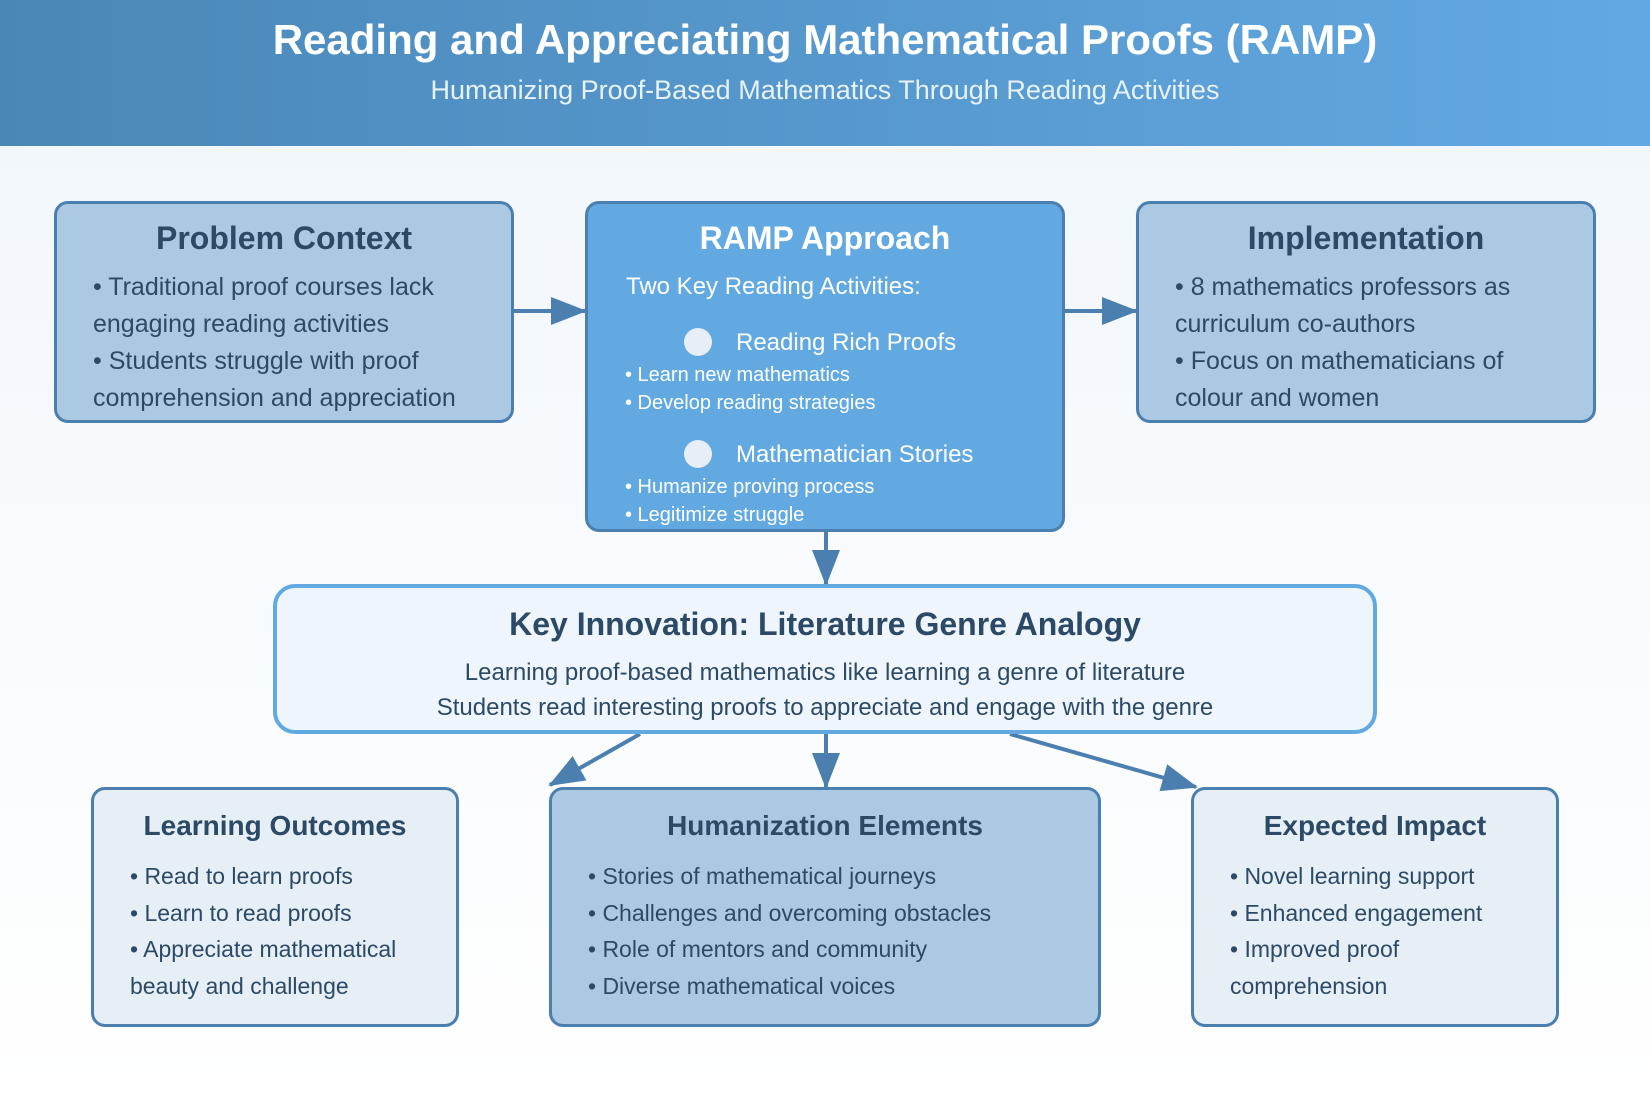 The width and height of the screenshot is (1650, 1100). Describe the element at coordinates (750, 403) in the screenshot. I see `list-item: • Develop reading strategies` at that location.